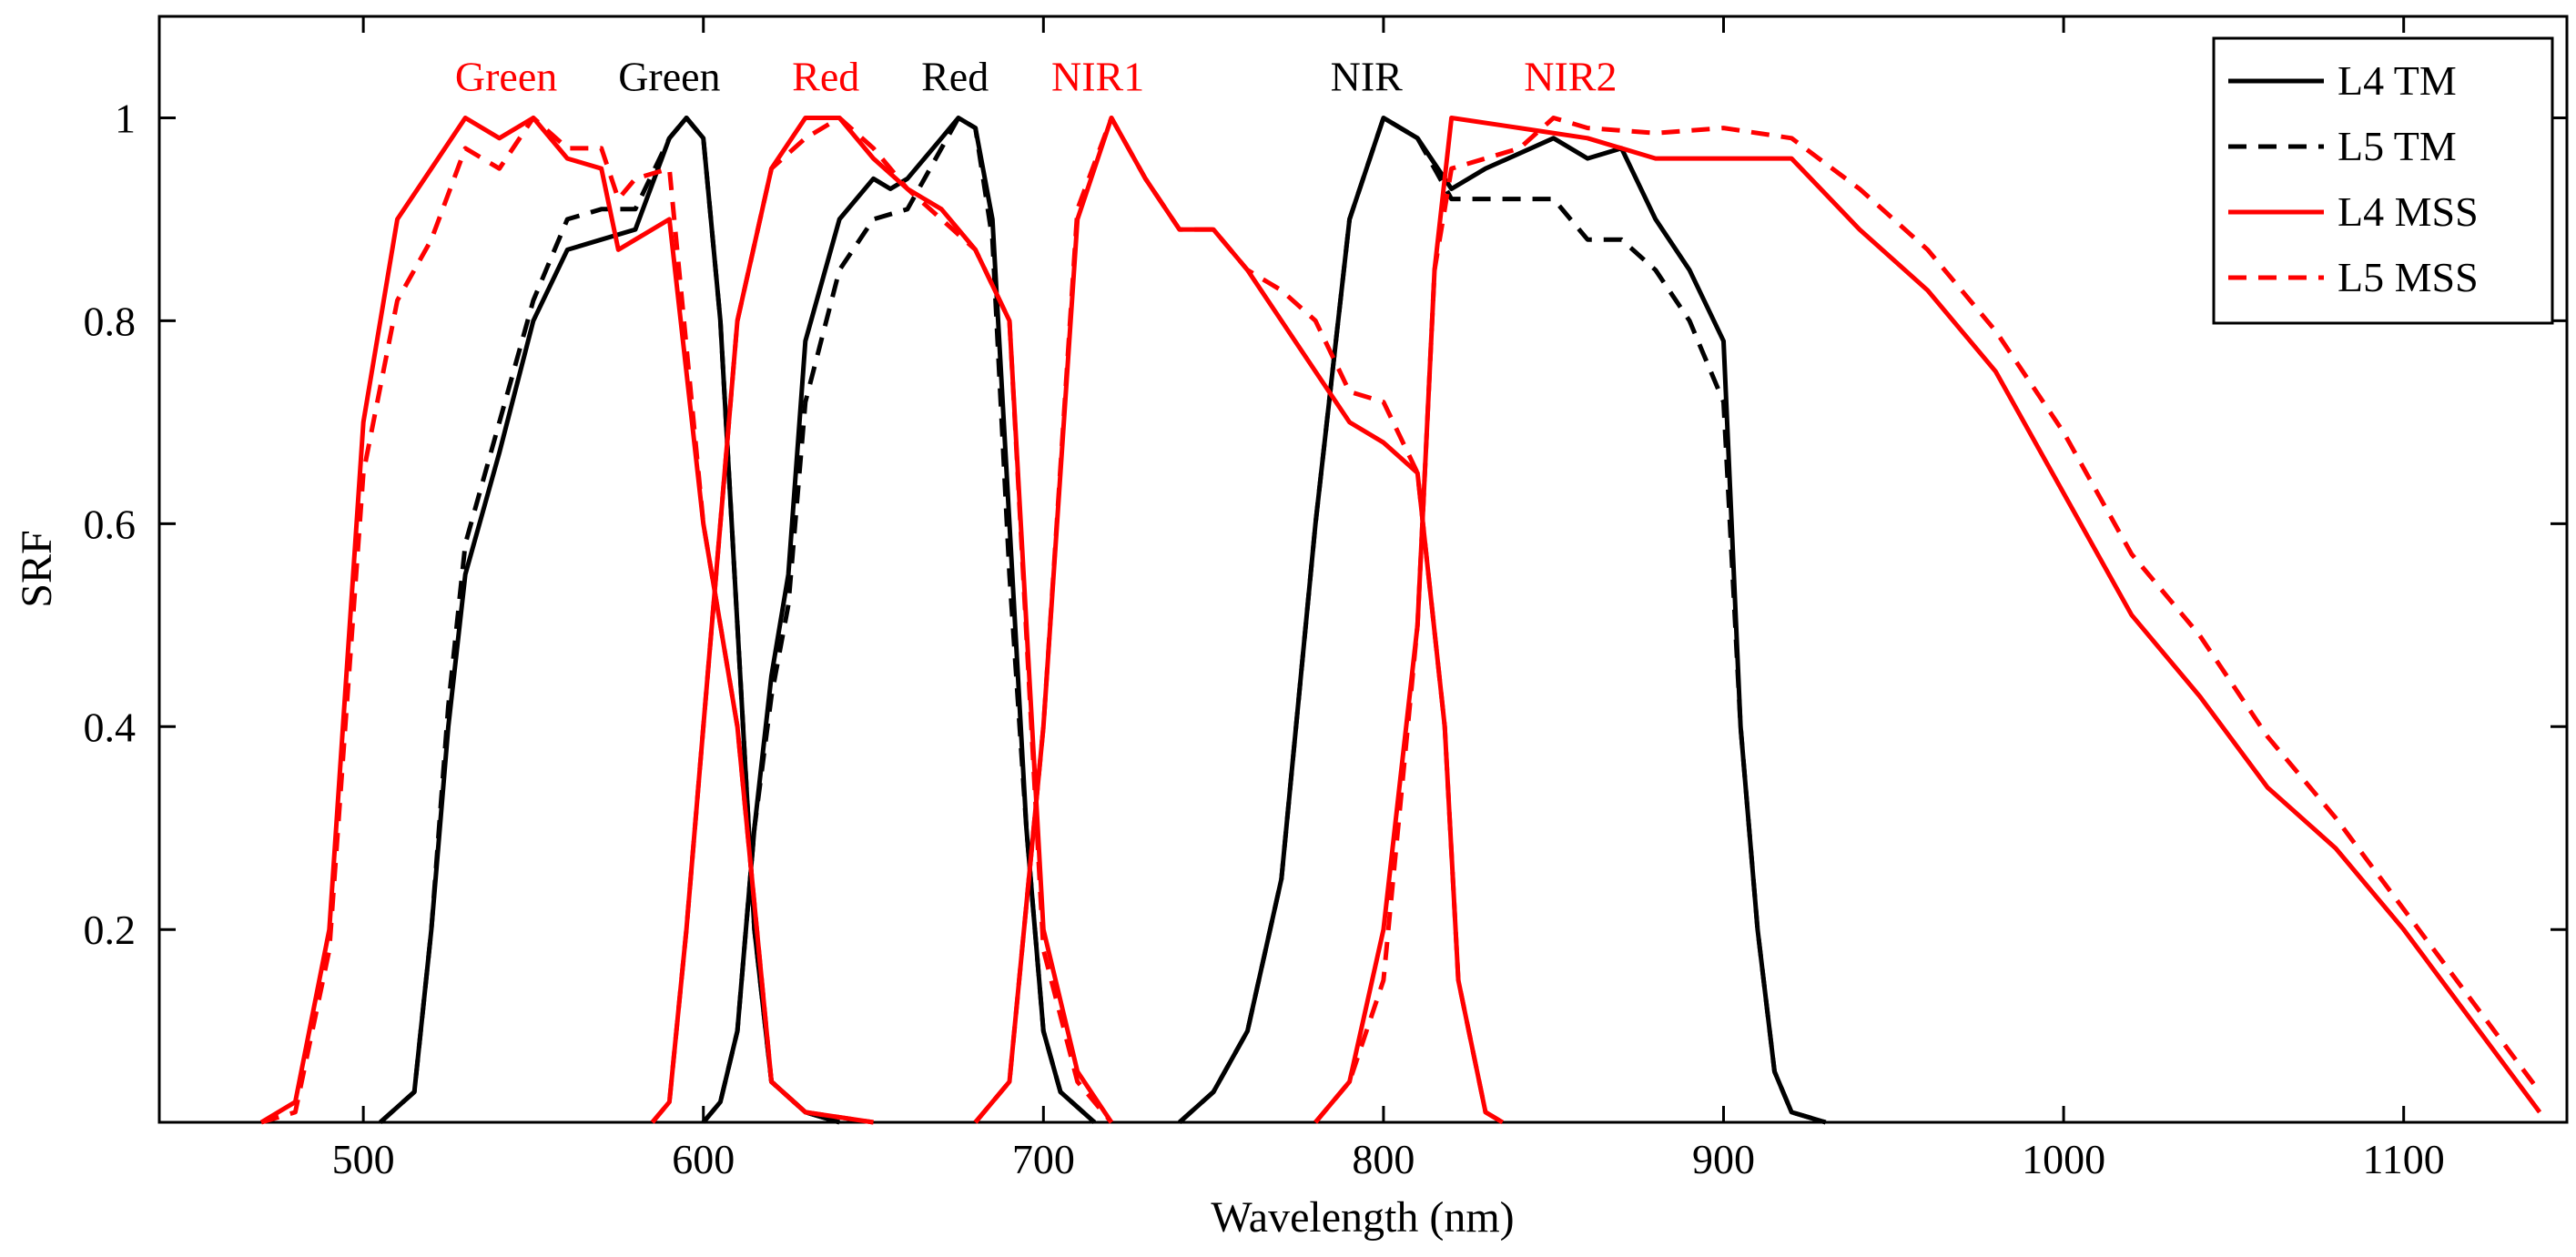 This screenshot has width=2576, height=1257. I want to click on x-tick-label: 1100, so click(2404, 1159).